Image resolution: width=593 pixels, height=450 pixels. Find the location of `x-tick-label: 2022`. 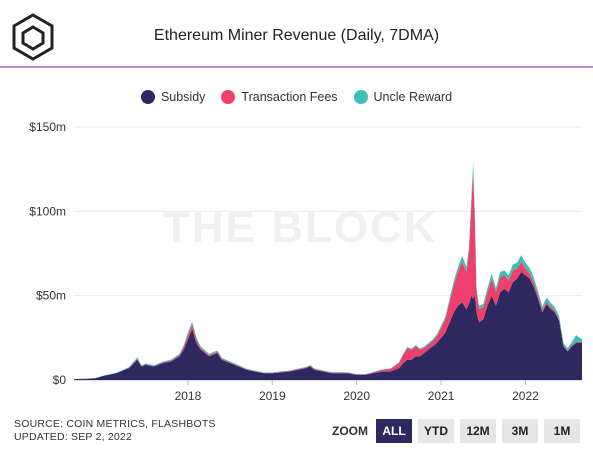

x-tick-label: 2022 is located at coordinates (525, 396).